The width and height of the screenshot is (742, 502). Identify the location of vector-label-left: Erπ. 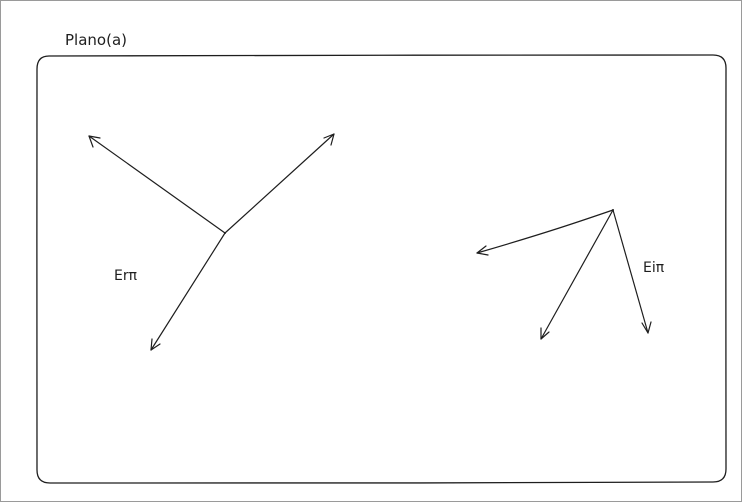
(126, 276).